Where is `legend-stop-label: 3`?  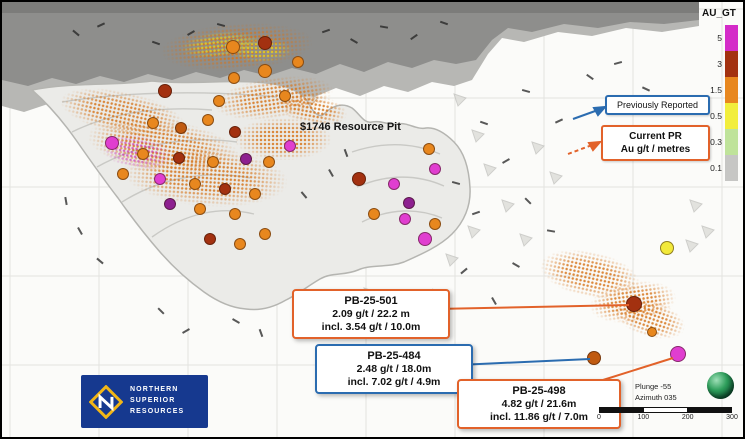
legend-stop-label: 3 is located at coordinates (719, 64).